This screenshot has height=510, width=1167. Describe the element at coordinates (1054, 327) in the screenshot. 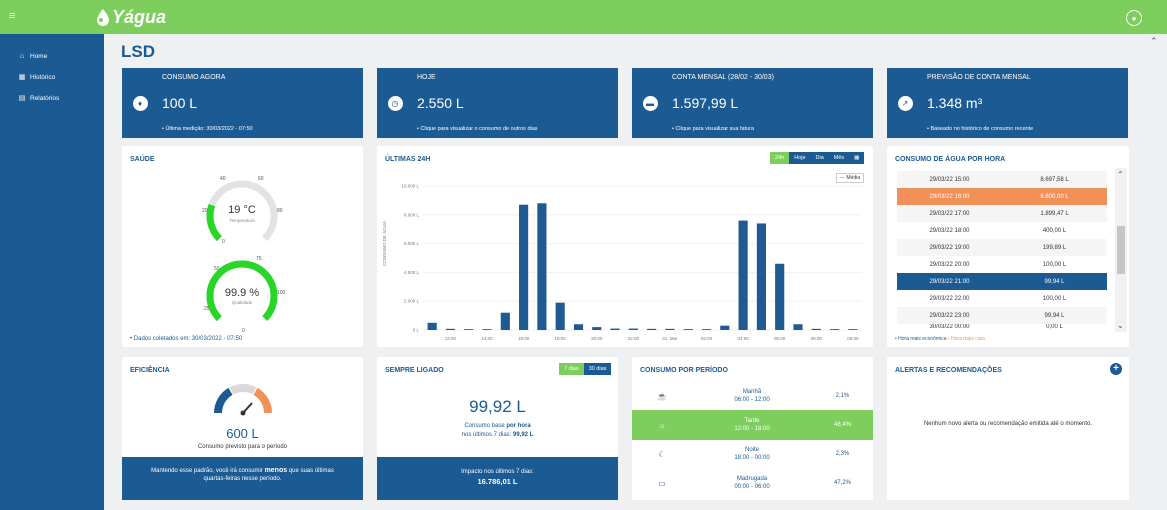

I see `row-value: 0,00 L` at that location.